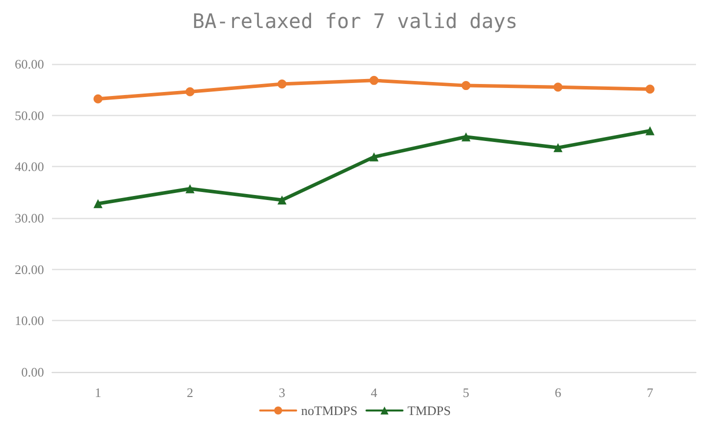 The image size is (710, 432). What do you see at coordinates (32, 372) in the screenshot?
I see `y-tick-label: 0.00` at bounding box center [32, 372].